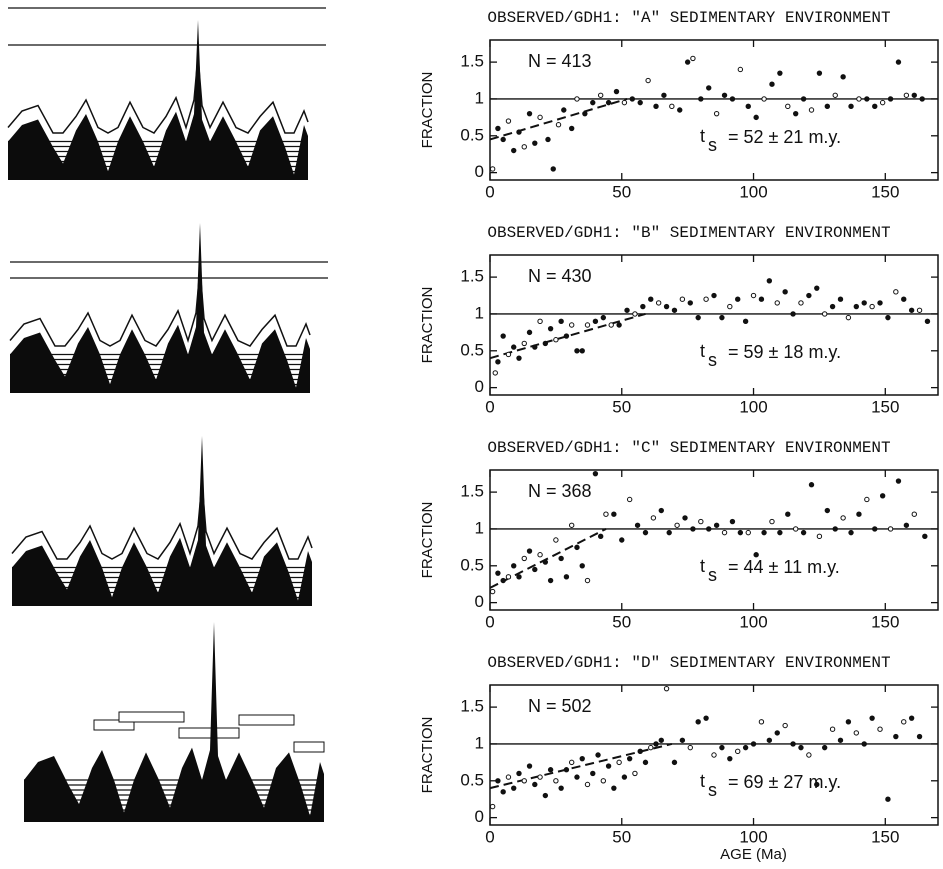 The image size is (943, 869). I want to click on x-tick-label: 100, so click(753, 406).